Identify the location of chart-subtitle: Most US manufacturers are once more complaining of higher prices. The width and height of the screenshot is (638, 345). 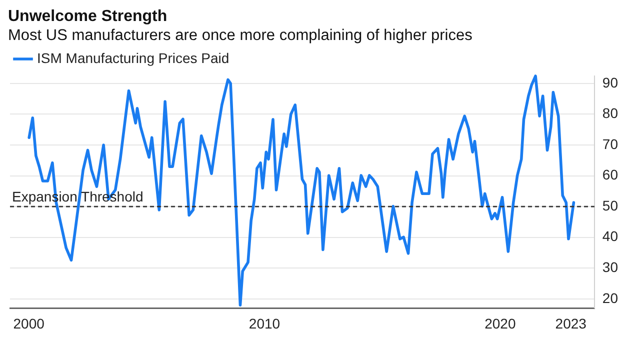
(241, 36).